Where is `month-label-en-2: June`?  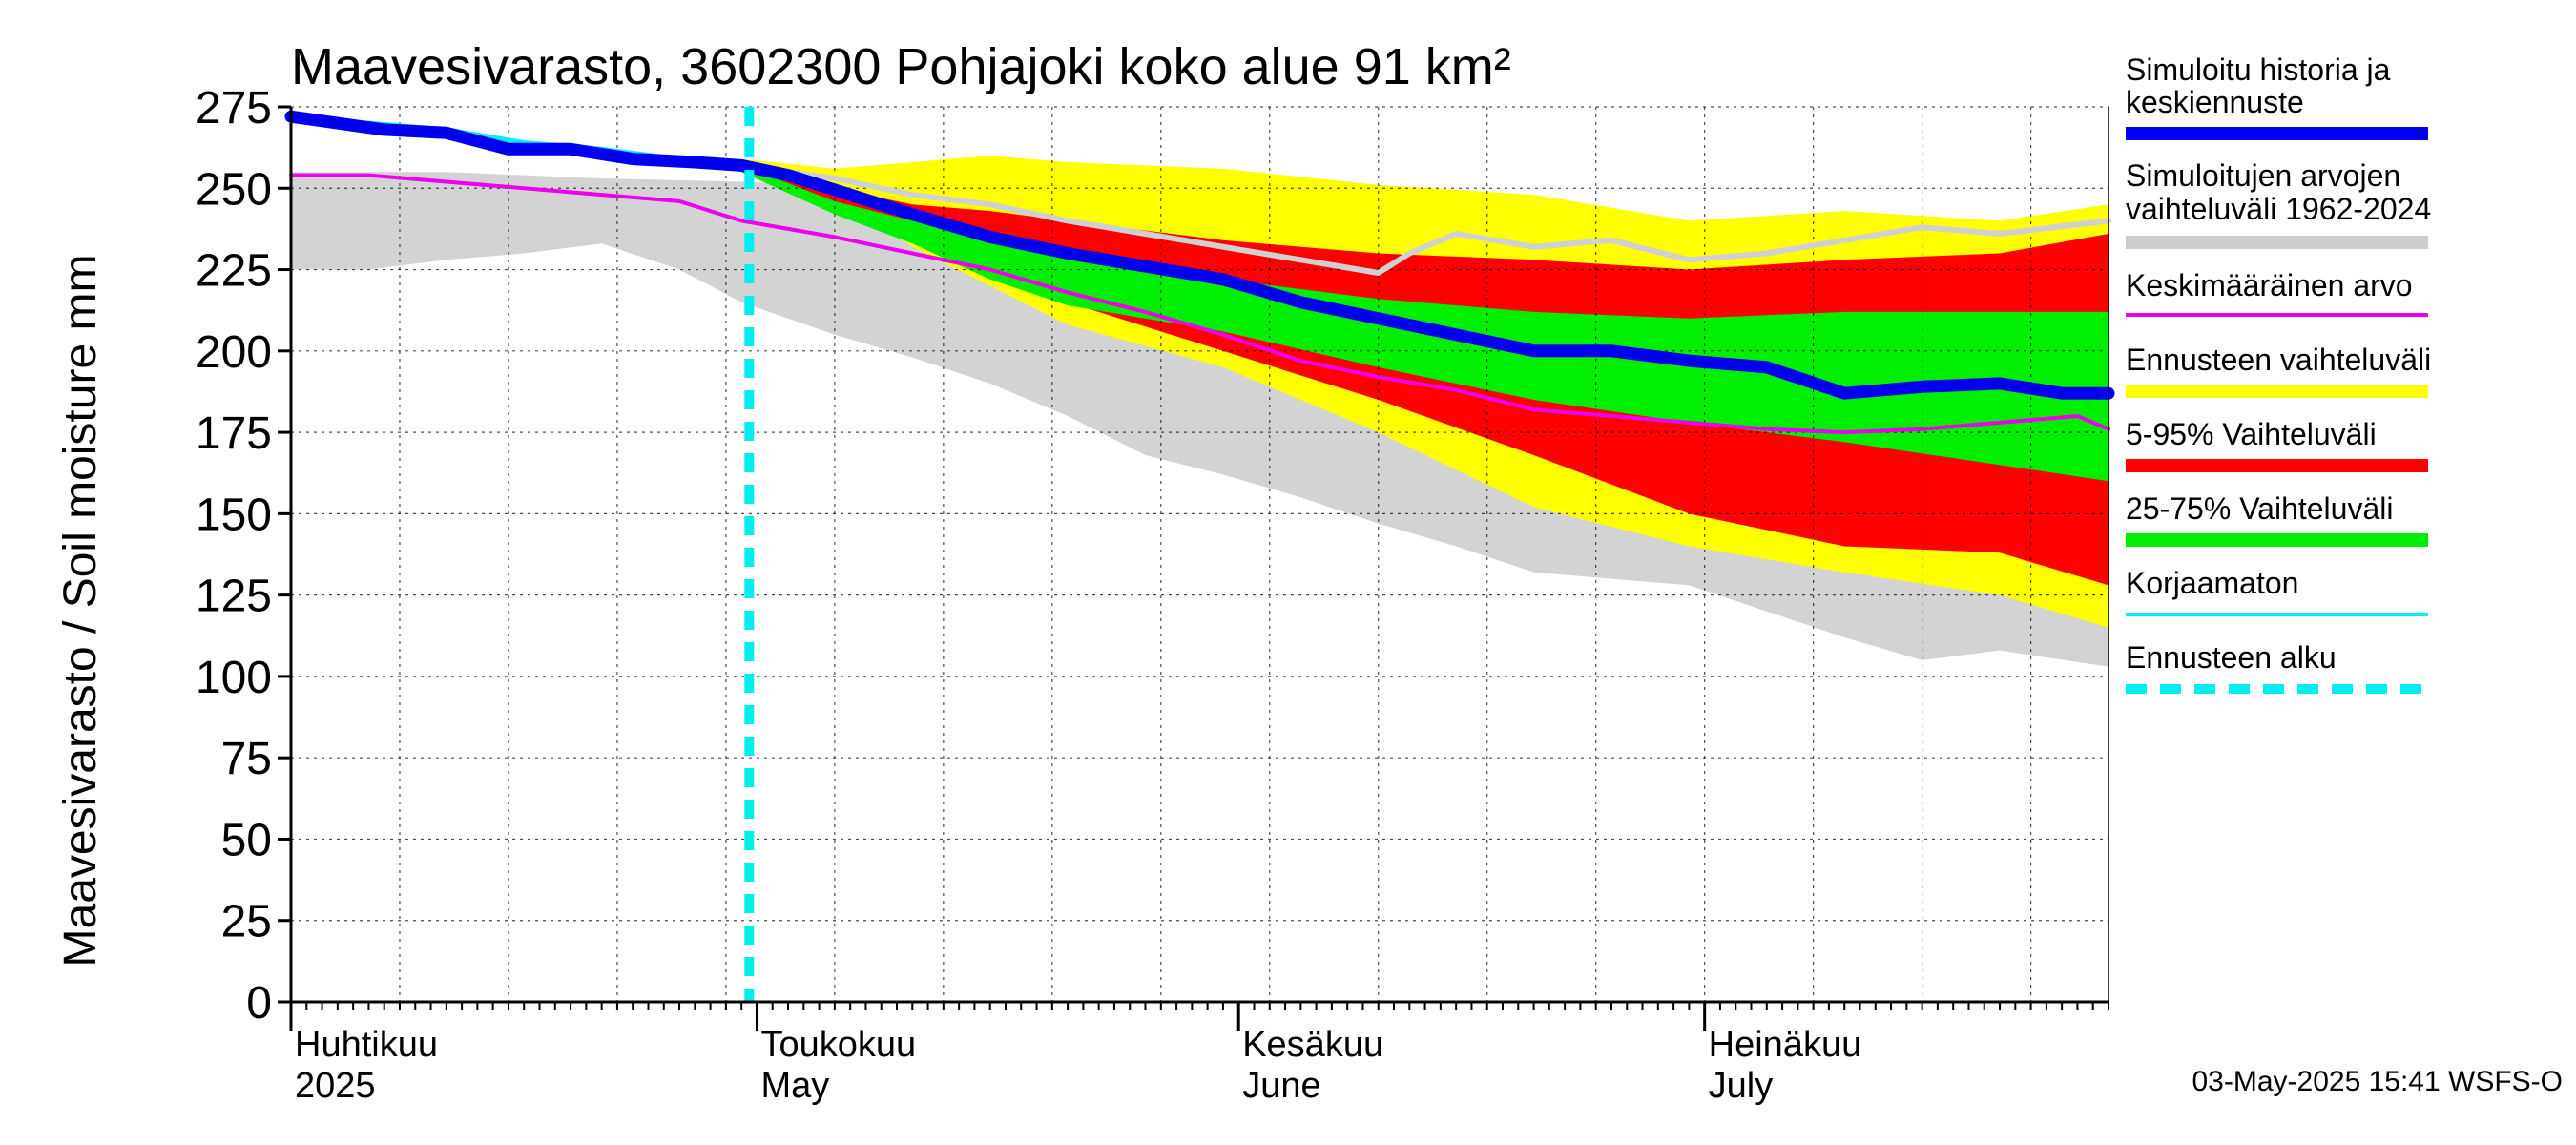 month-label-en-2: June is located at coordinates (1281, 1086).